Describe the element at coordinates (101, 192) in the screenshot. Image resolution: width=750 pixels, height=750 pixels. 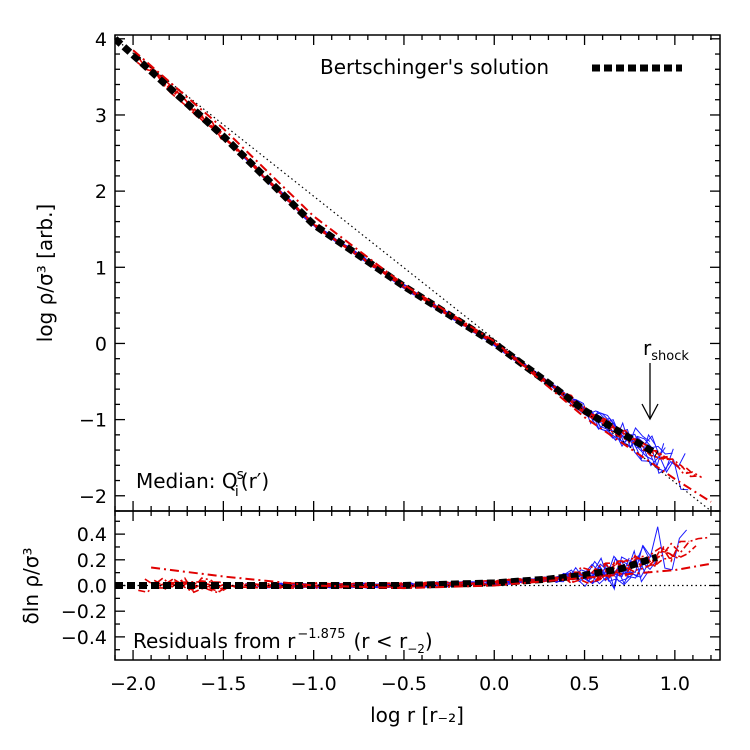
I see `top-y-tick-label: 2` at that location.